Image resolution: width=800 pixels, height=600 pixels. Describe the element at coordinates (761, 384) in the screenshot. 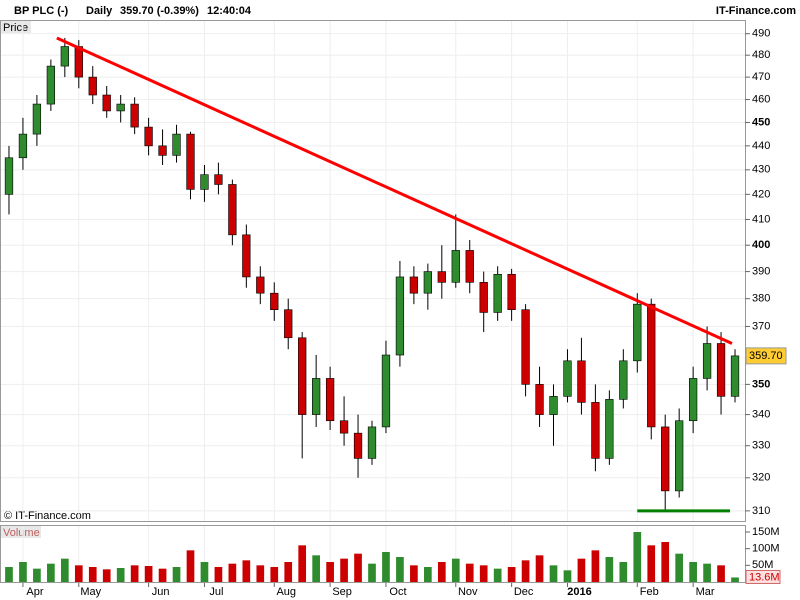

I see `y-tick-label: 350` at that location.